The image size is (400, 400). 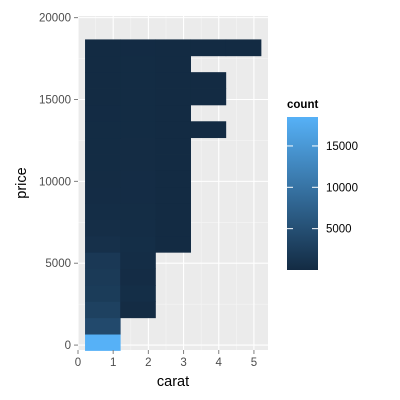 I want to click on legend-label: 5000, so click(x=339, y=230).